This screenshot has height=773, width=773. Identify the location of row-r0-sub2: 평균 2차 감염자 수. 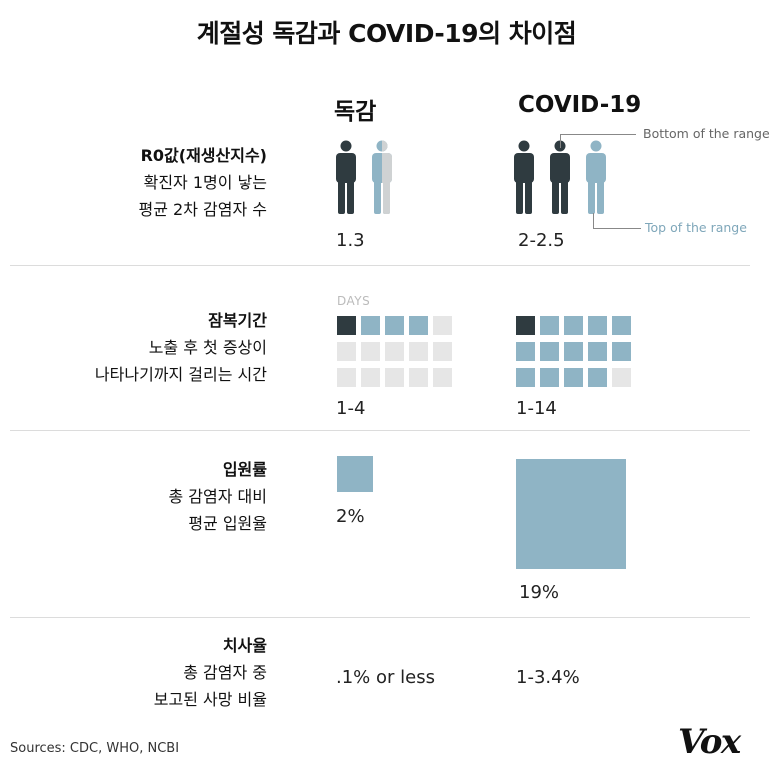
(202, 209).